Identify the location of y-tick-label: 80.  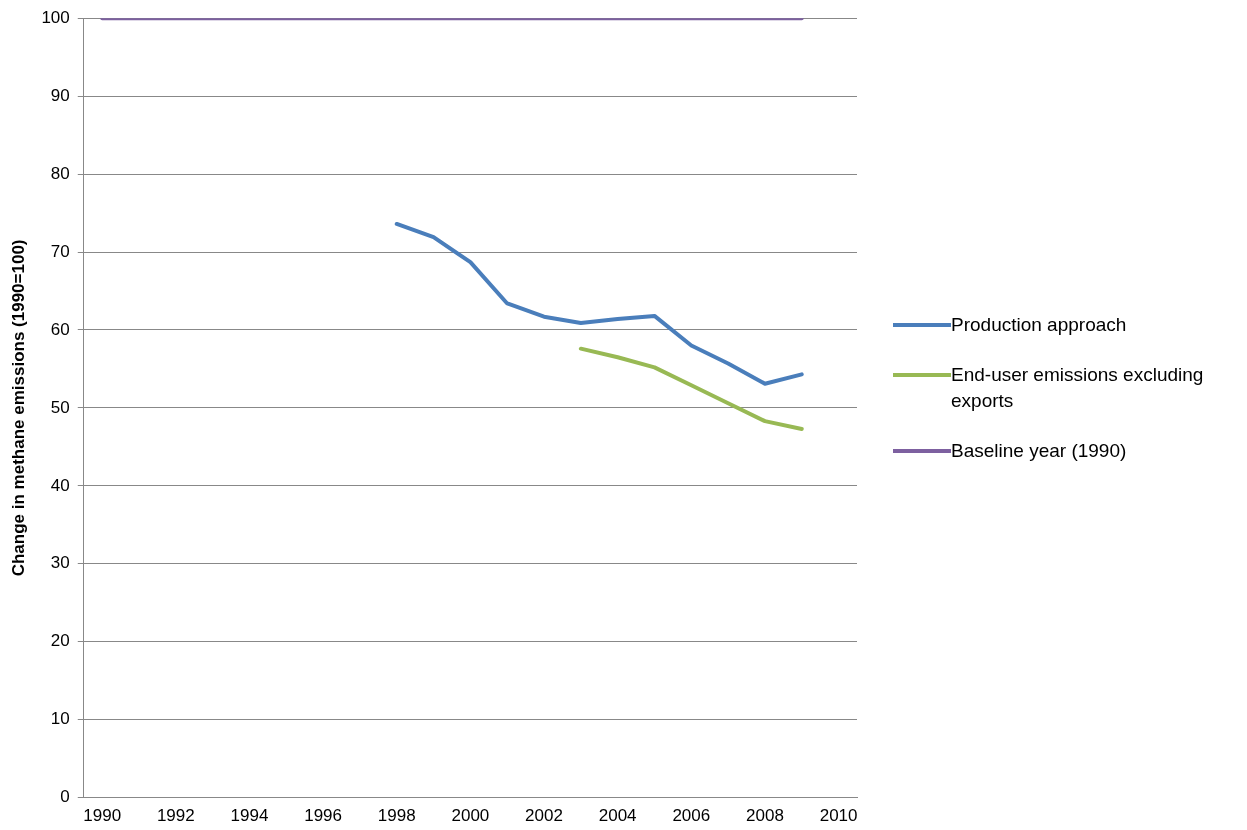
(60, 173).